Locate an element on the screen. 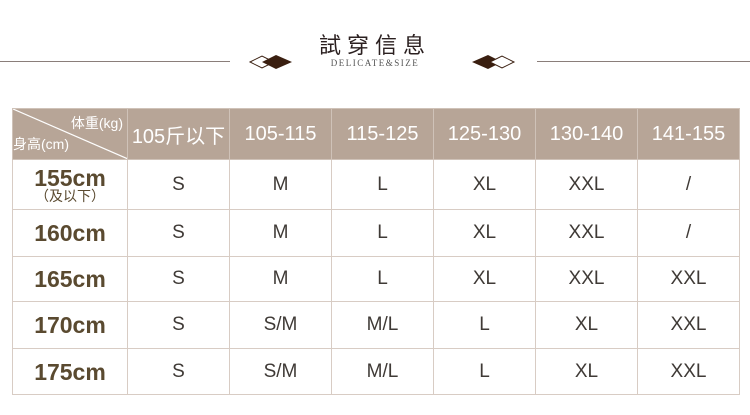  weight-label: 体重(kg) is located at coordinates (96, 123).